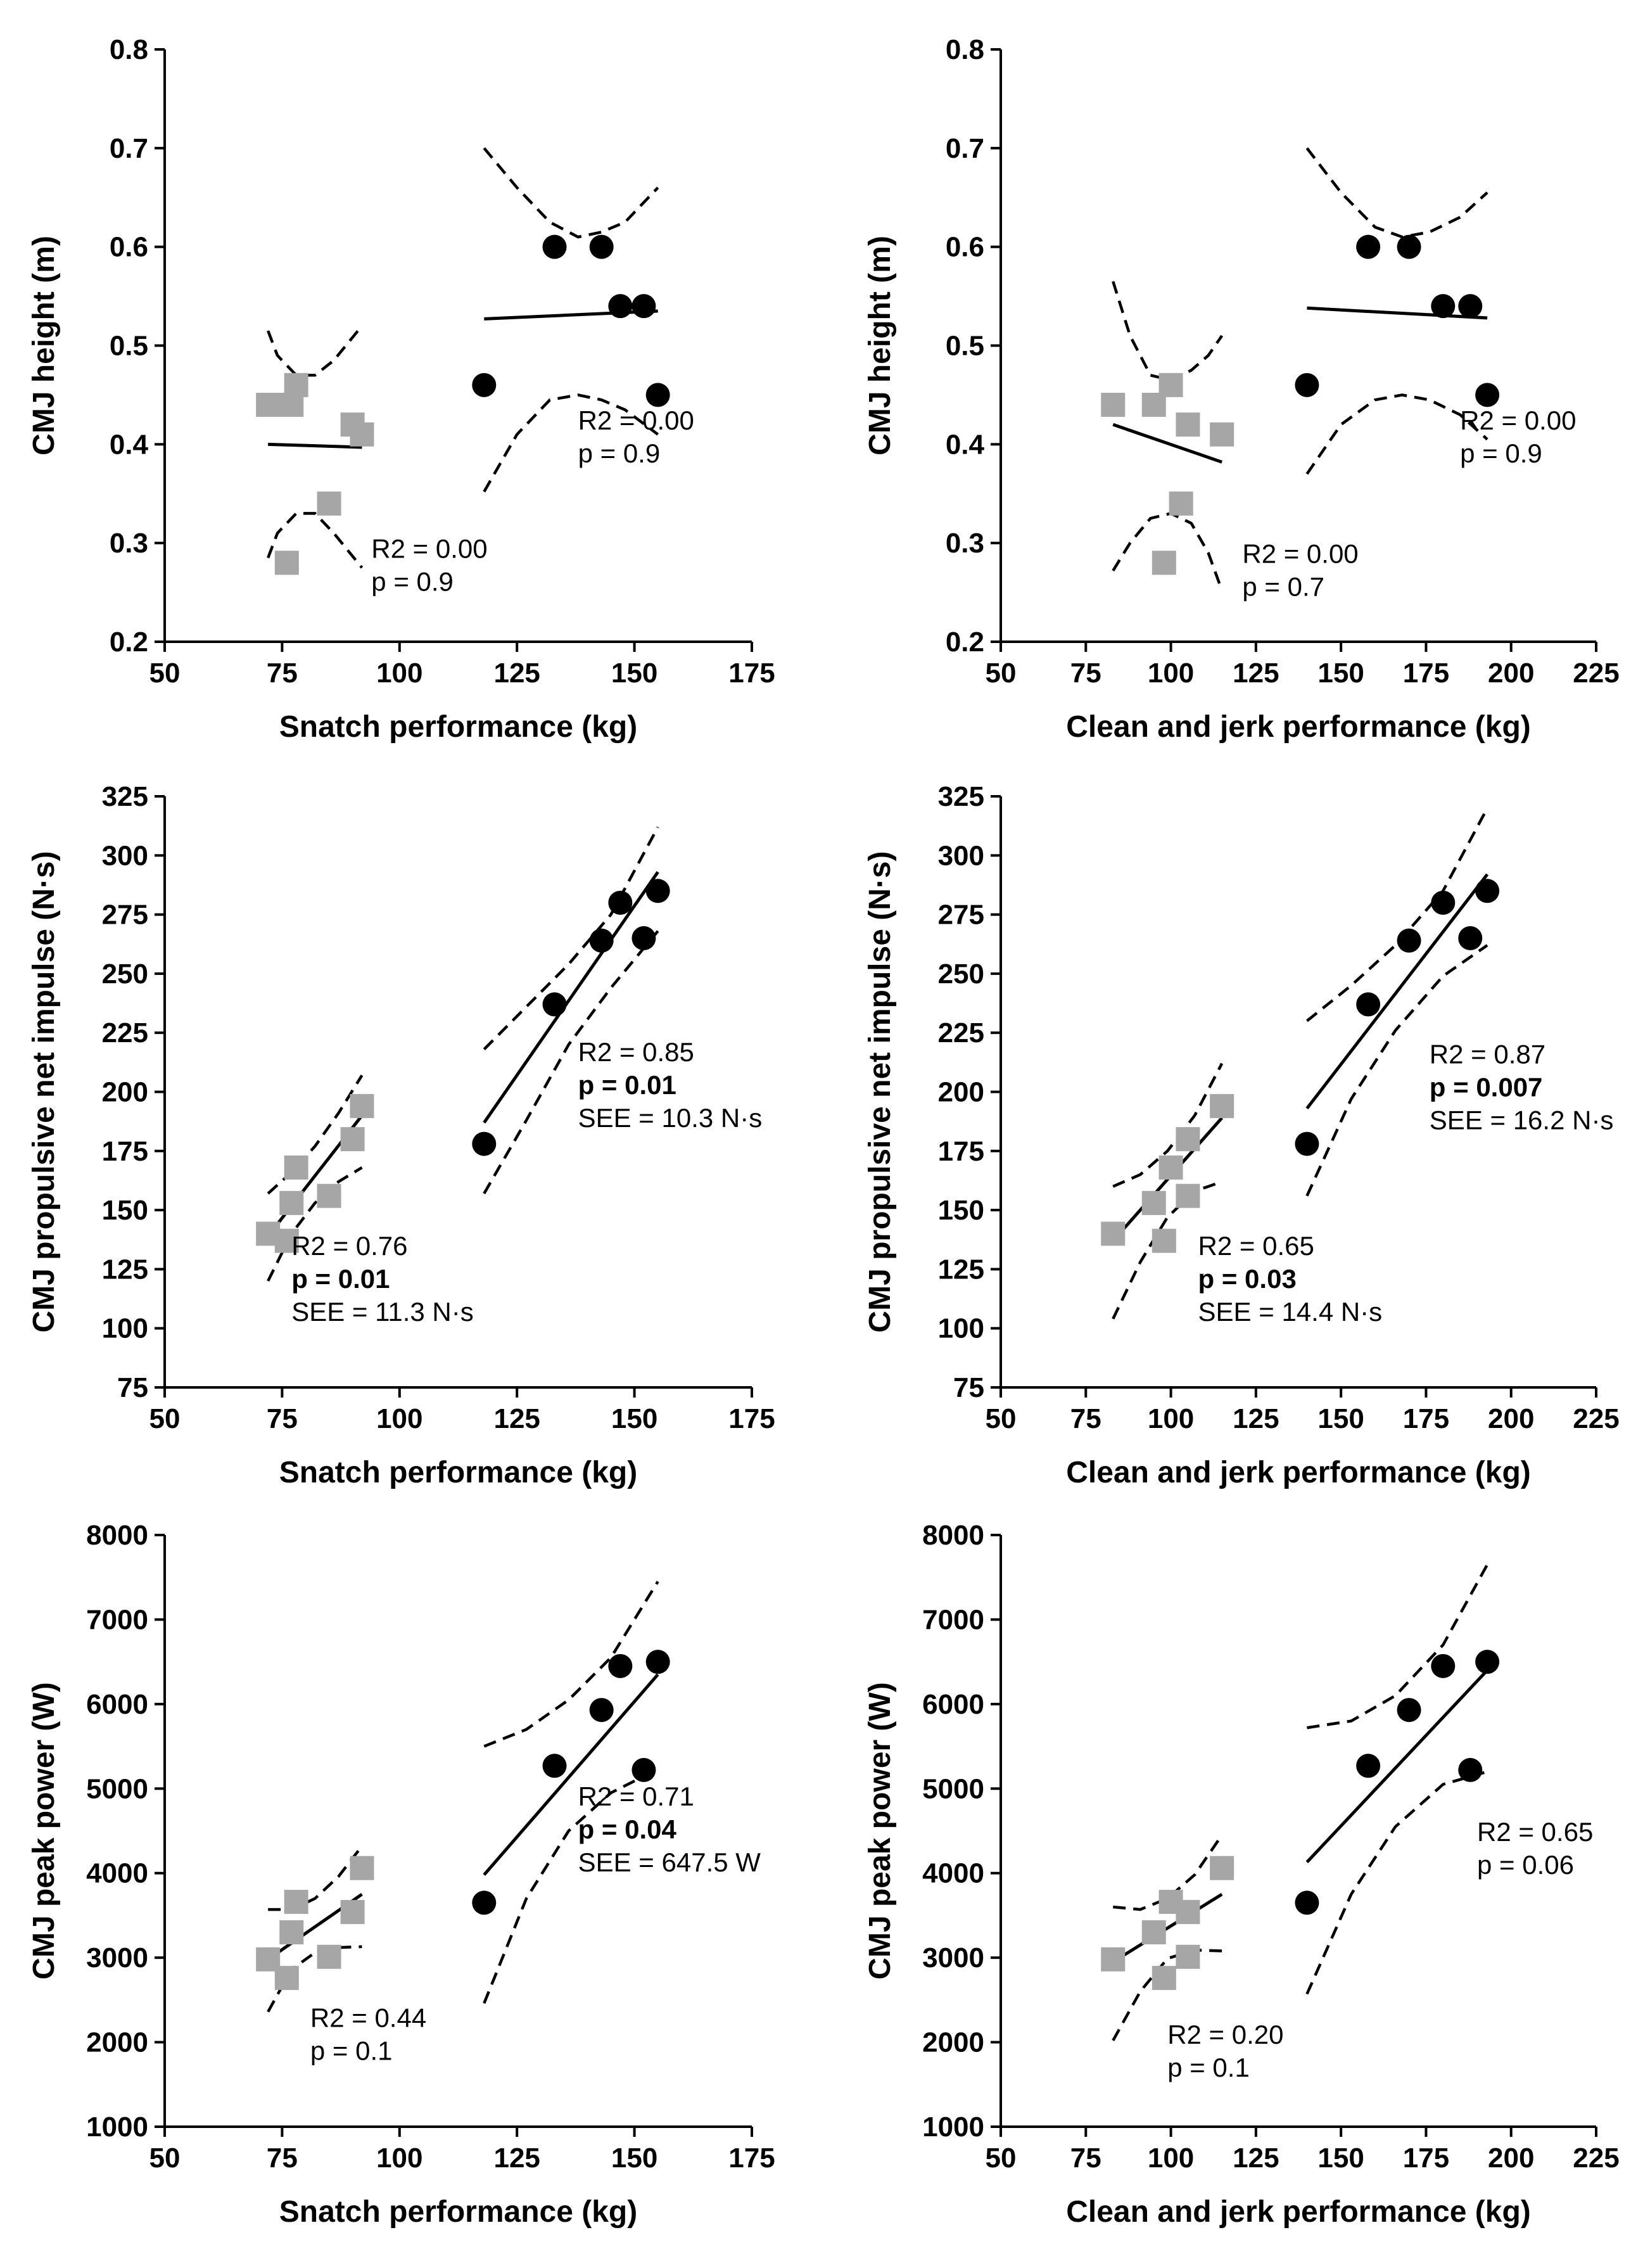 The image size is (1650, 2268). What do you see at coordinates (117, 1620) in the screenshot?
I see `y-tick-label: 7000` at bounding box center [117, 1620].